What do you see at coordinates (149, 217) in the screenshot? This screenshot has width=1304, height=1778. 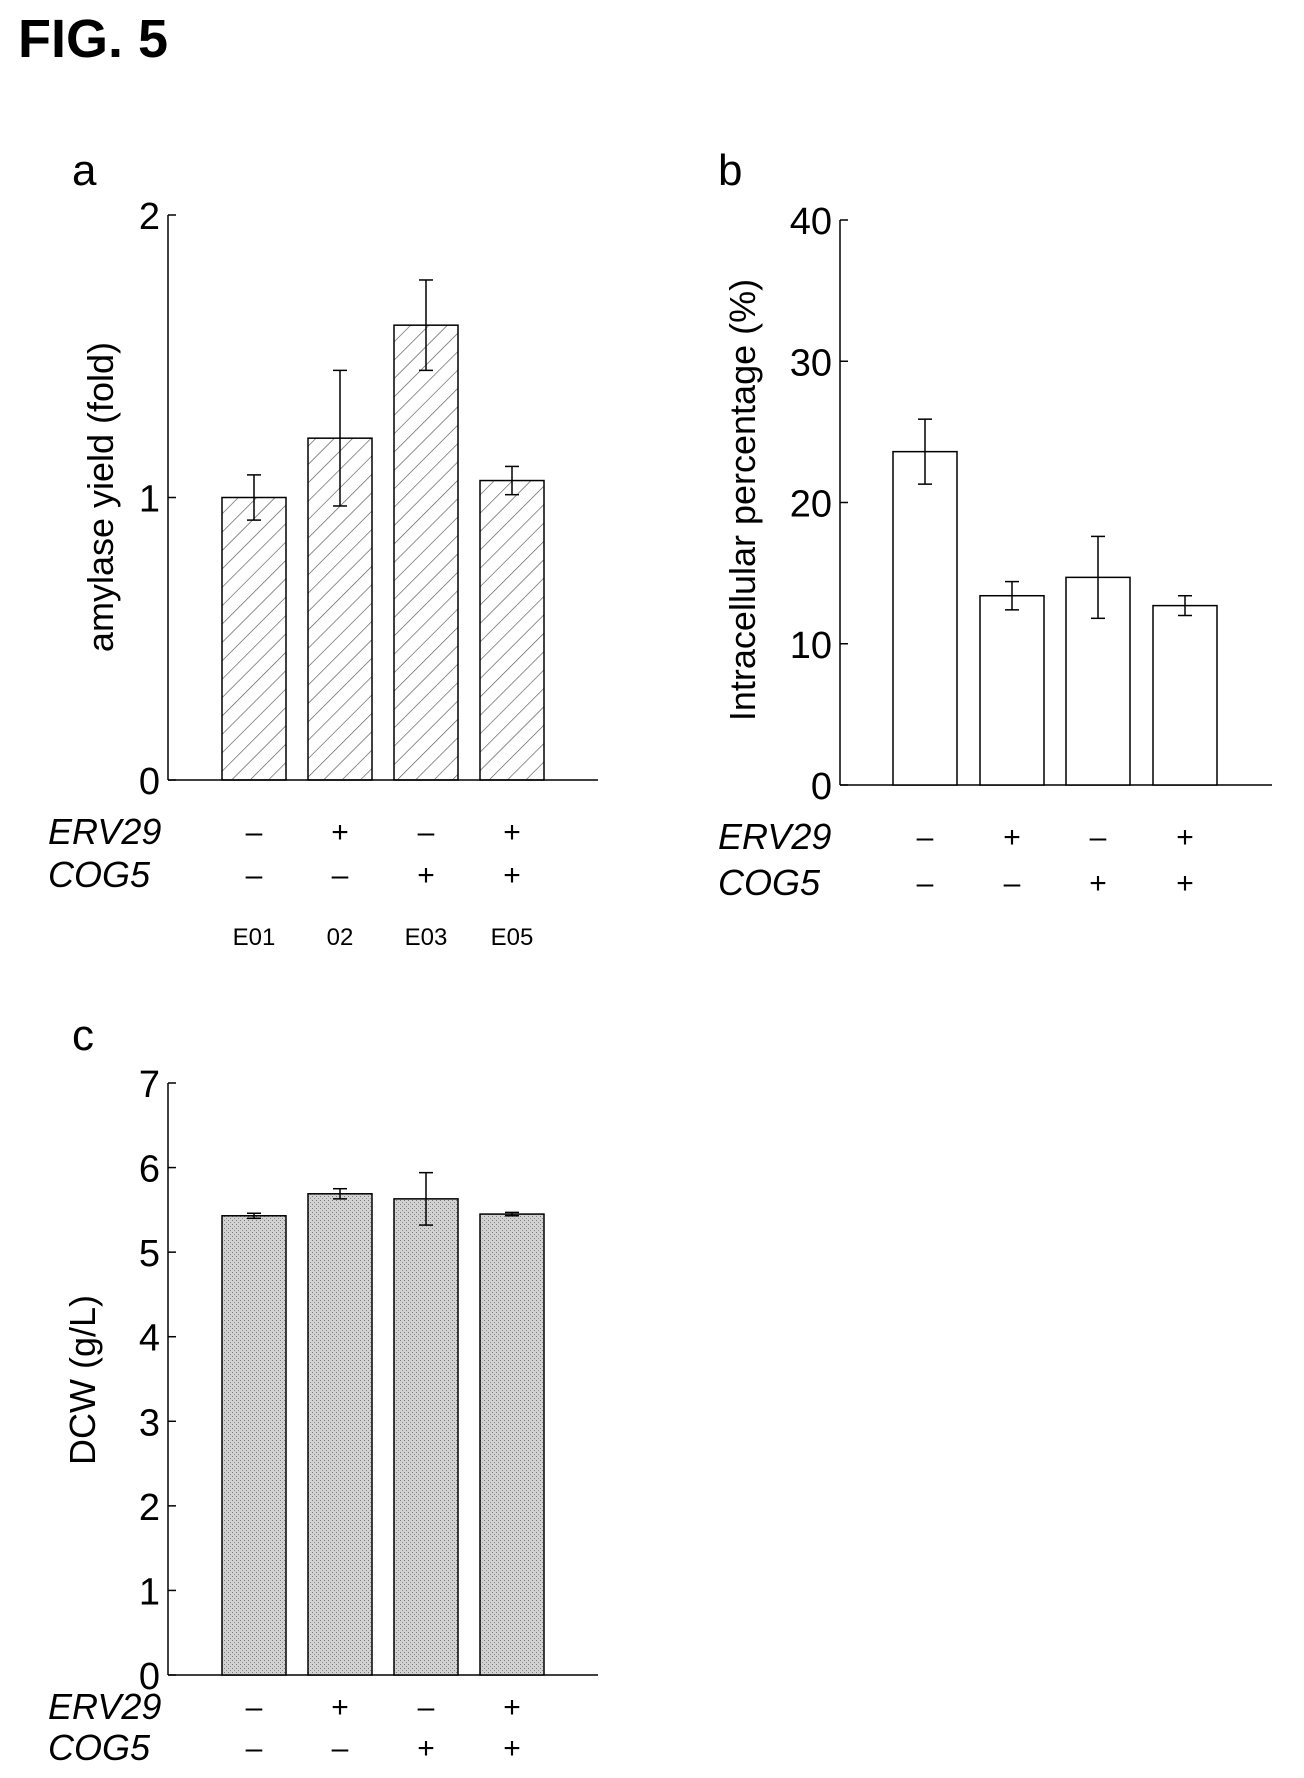 I see `panel-a-y-tick-label: 2` at bounding box center [149, 217].